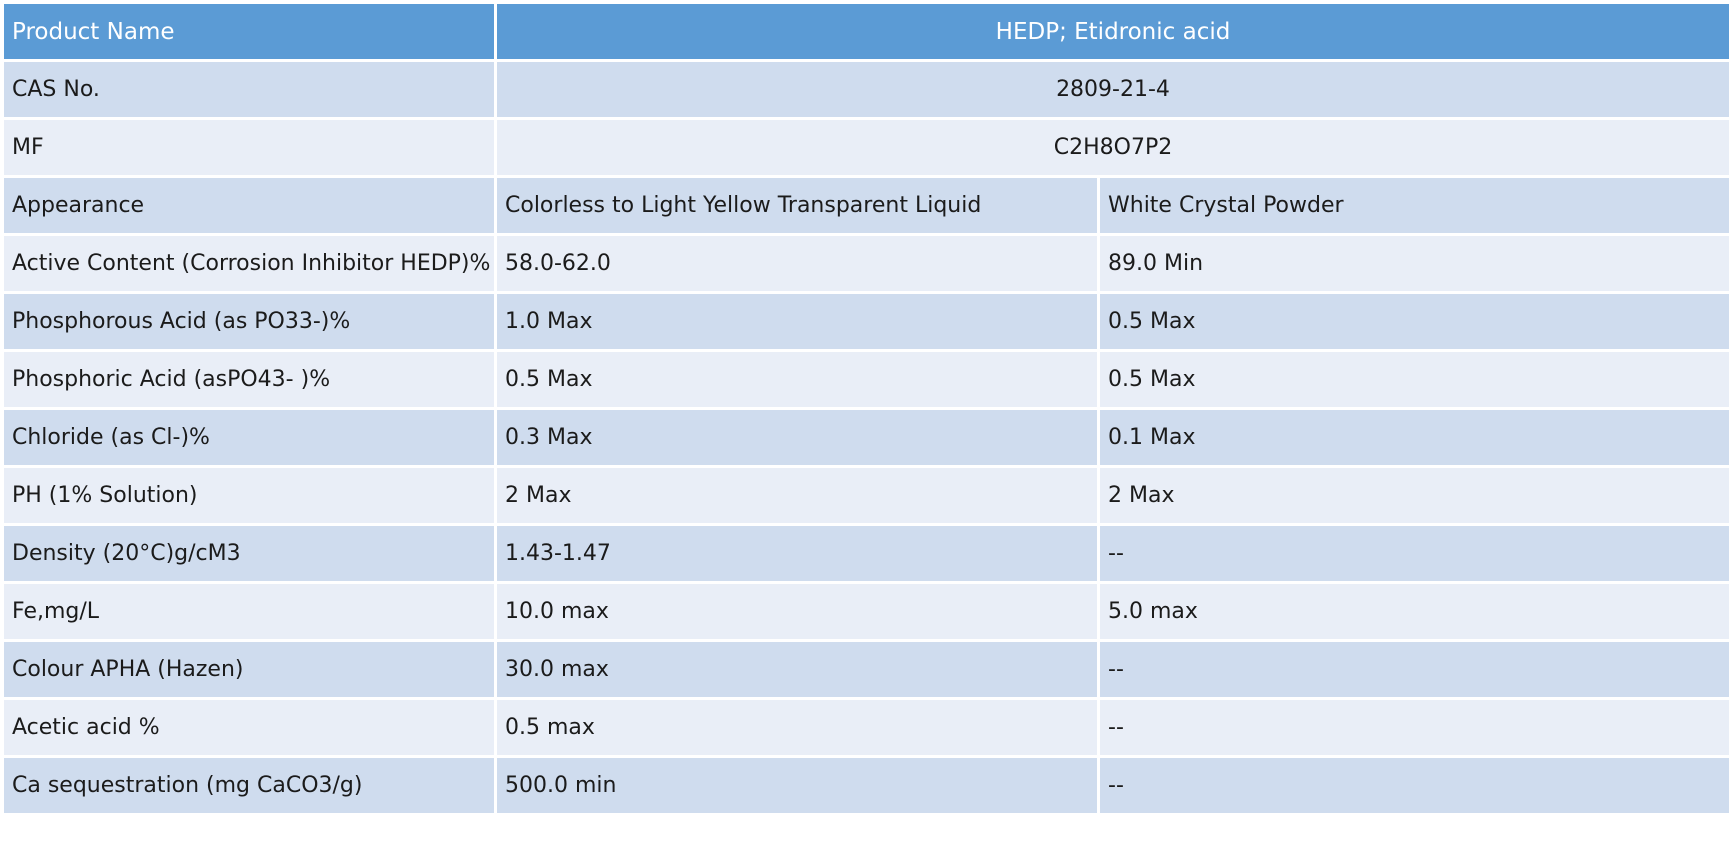  What do you see at coordinates (1112, 147) in the screenshot?
I see `row-value: C2H8O7P2` at bounding box center [1112, 147].